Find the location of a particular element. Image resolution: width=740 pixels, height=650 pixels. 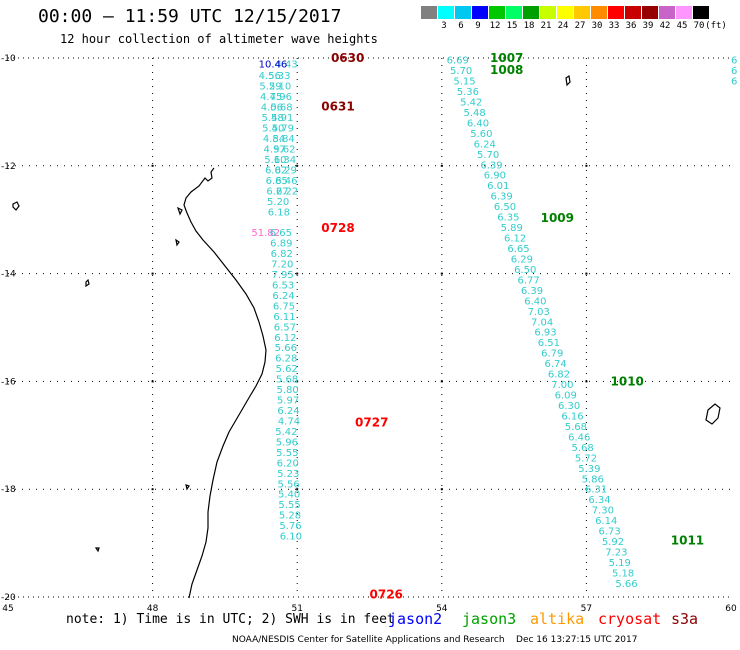

reunion-island is located at coordinates (713, 414).